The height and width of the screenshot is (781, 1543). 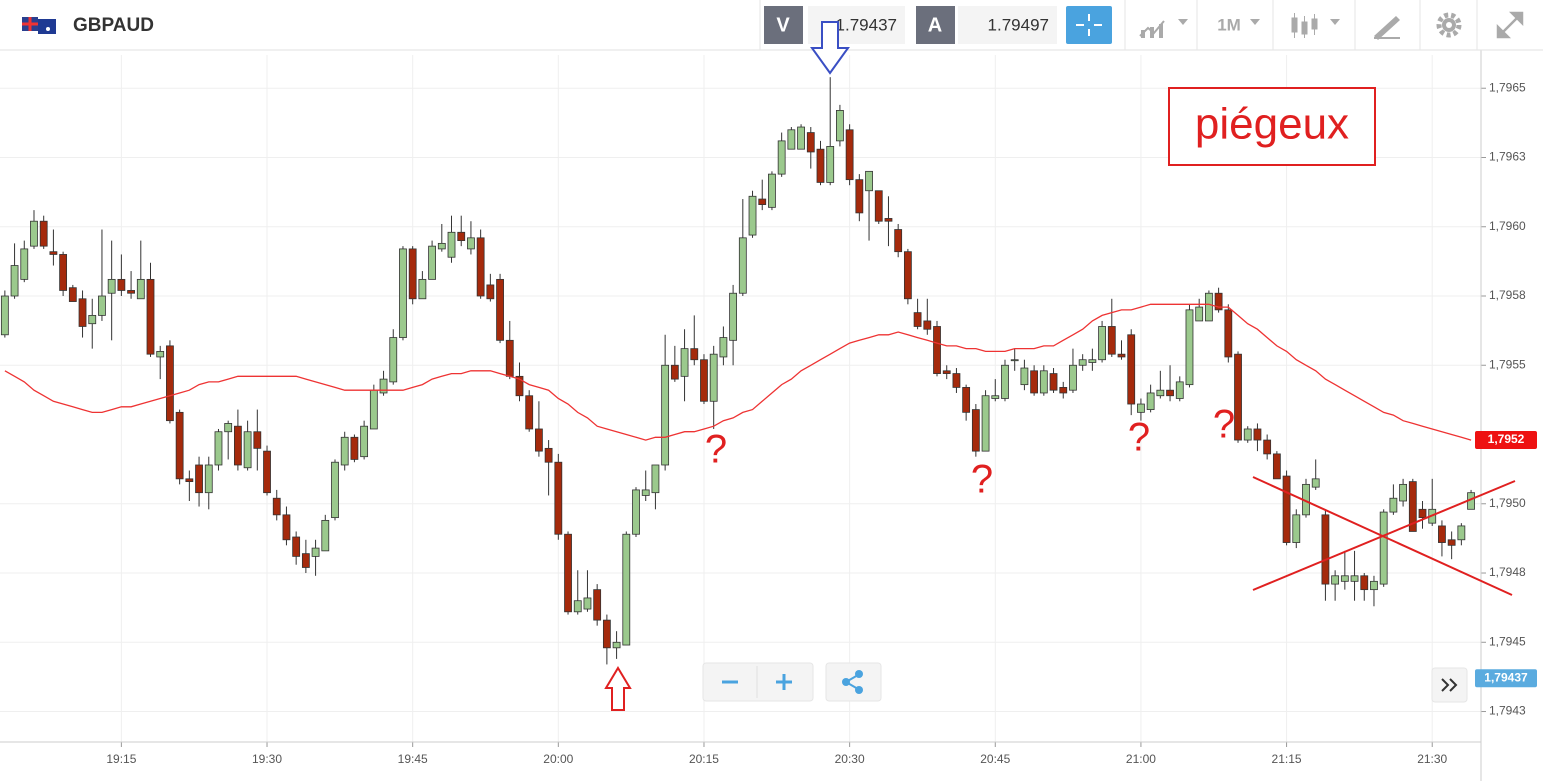 I want to click on ask-label: A, so click(x=935, y=25).